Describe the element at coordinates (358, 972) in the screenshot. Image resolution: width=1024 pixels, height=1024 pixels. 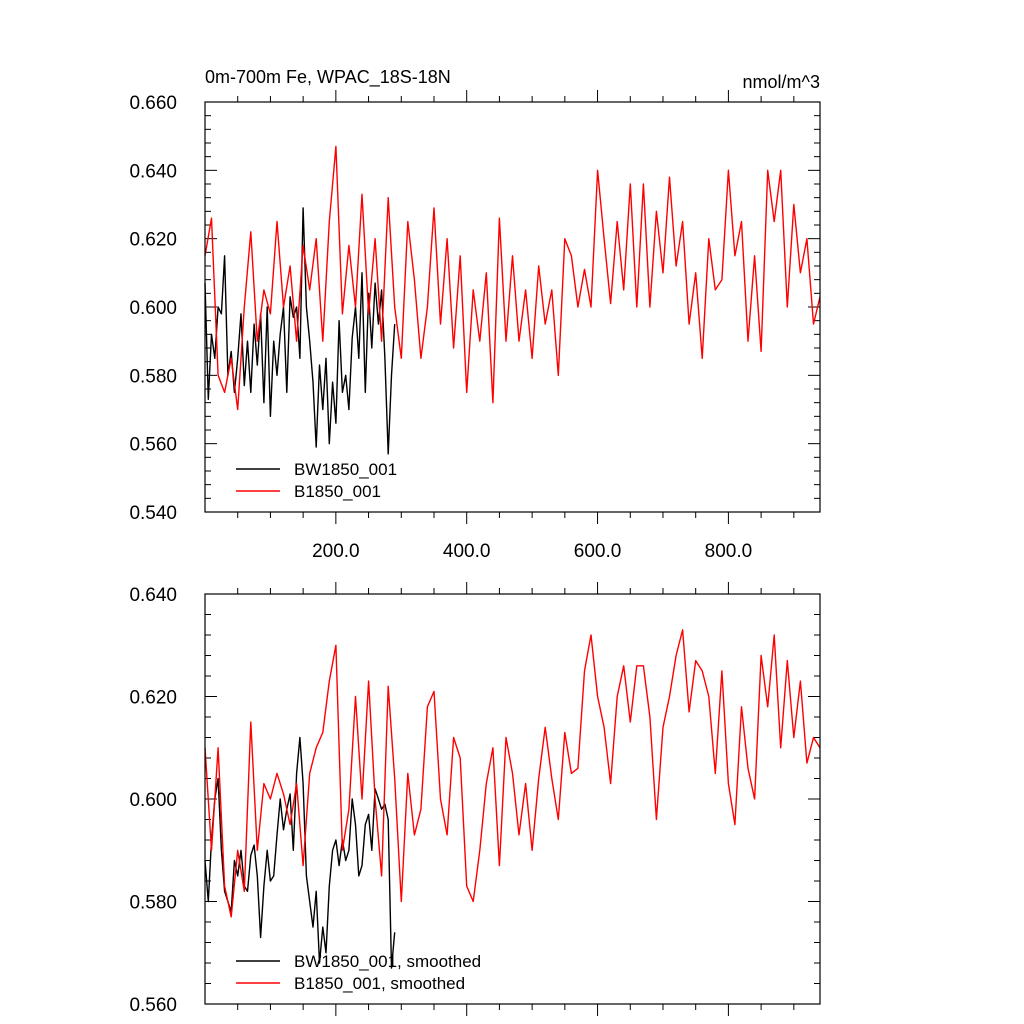
I see `bottom-legend: BW1850_001, smoothed B1850_001, smoothed` at that location.